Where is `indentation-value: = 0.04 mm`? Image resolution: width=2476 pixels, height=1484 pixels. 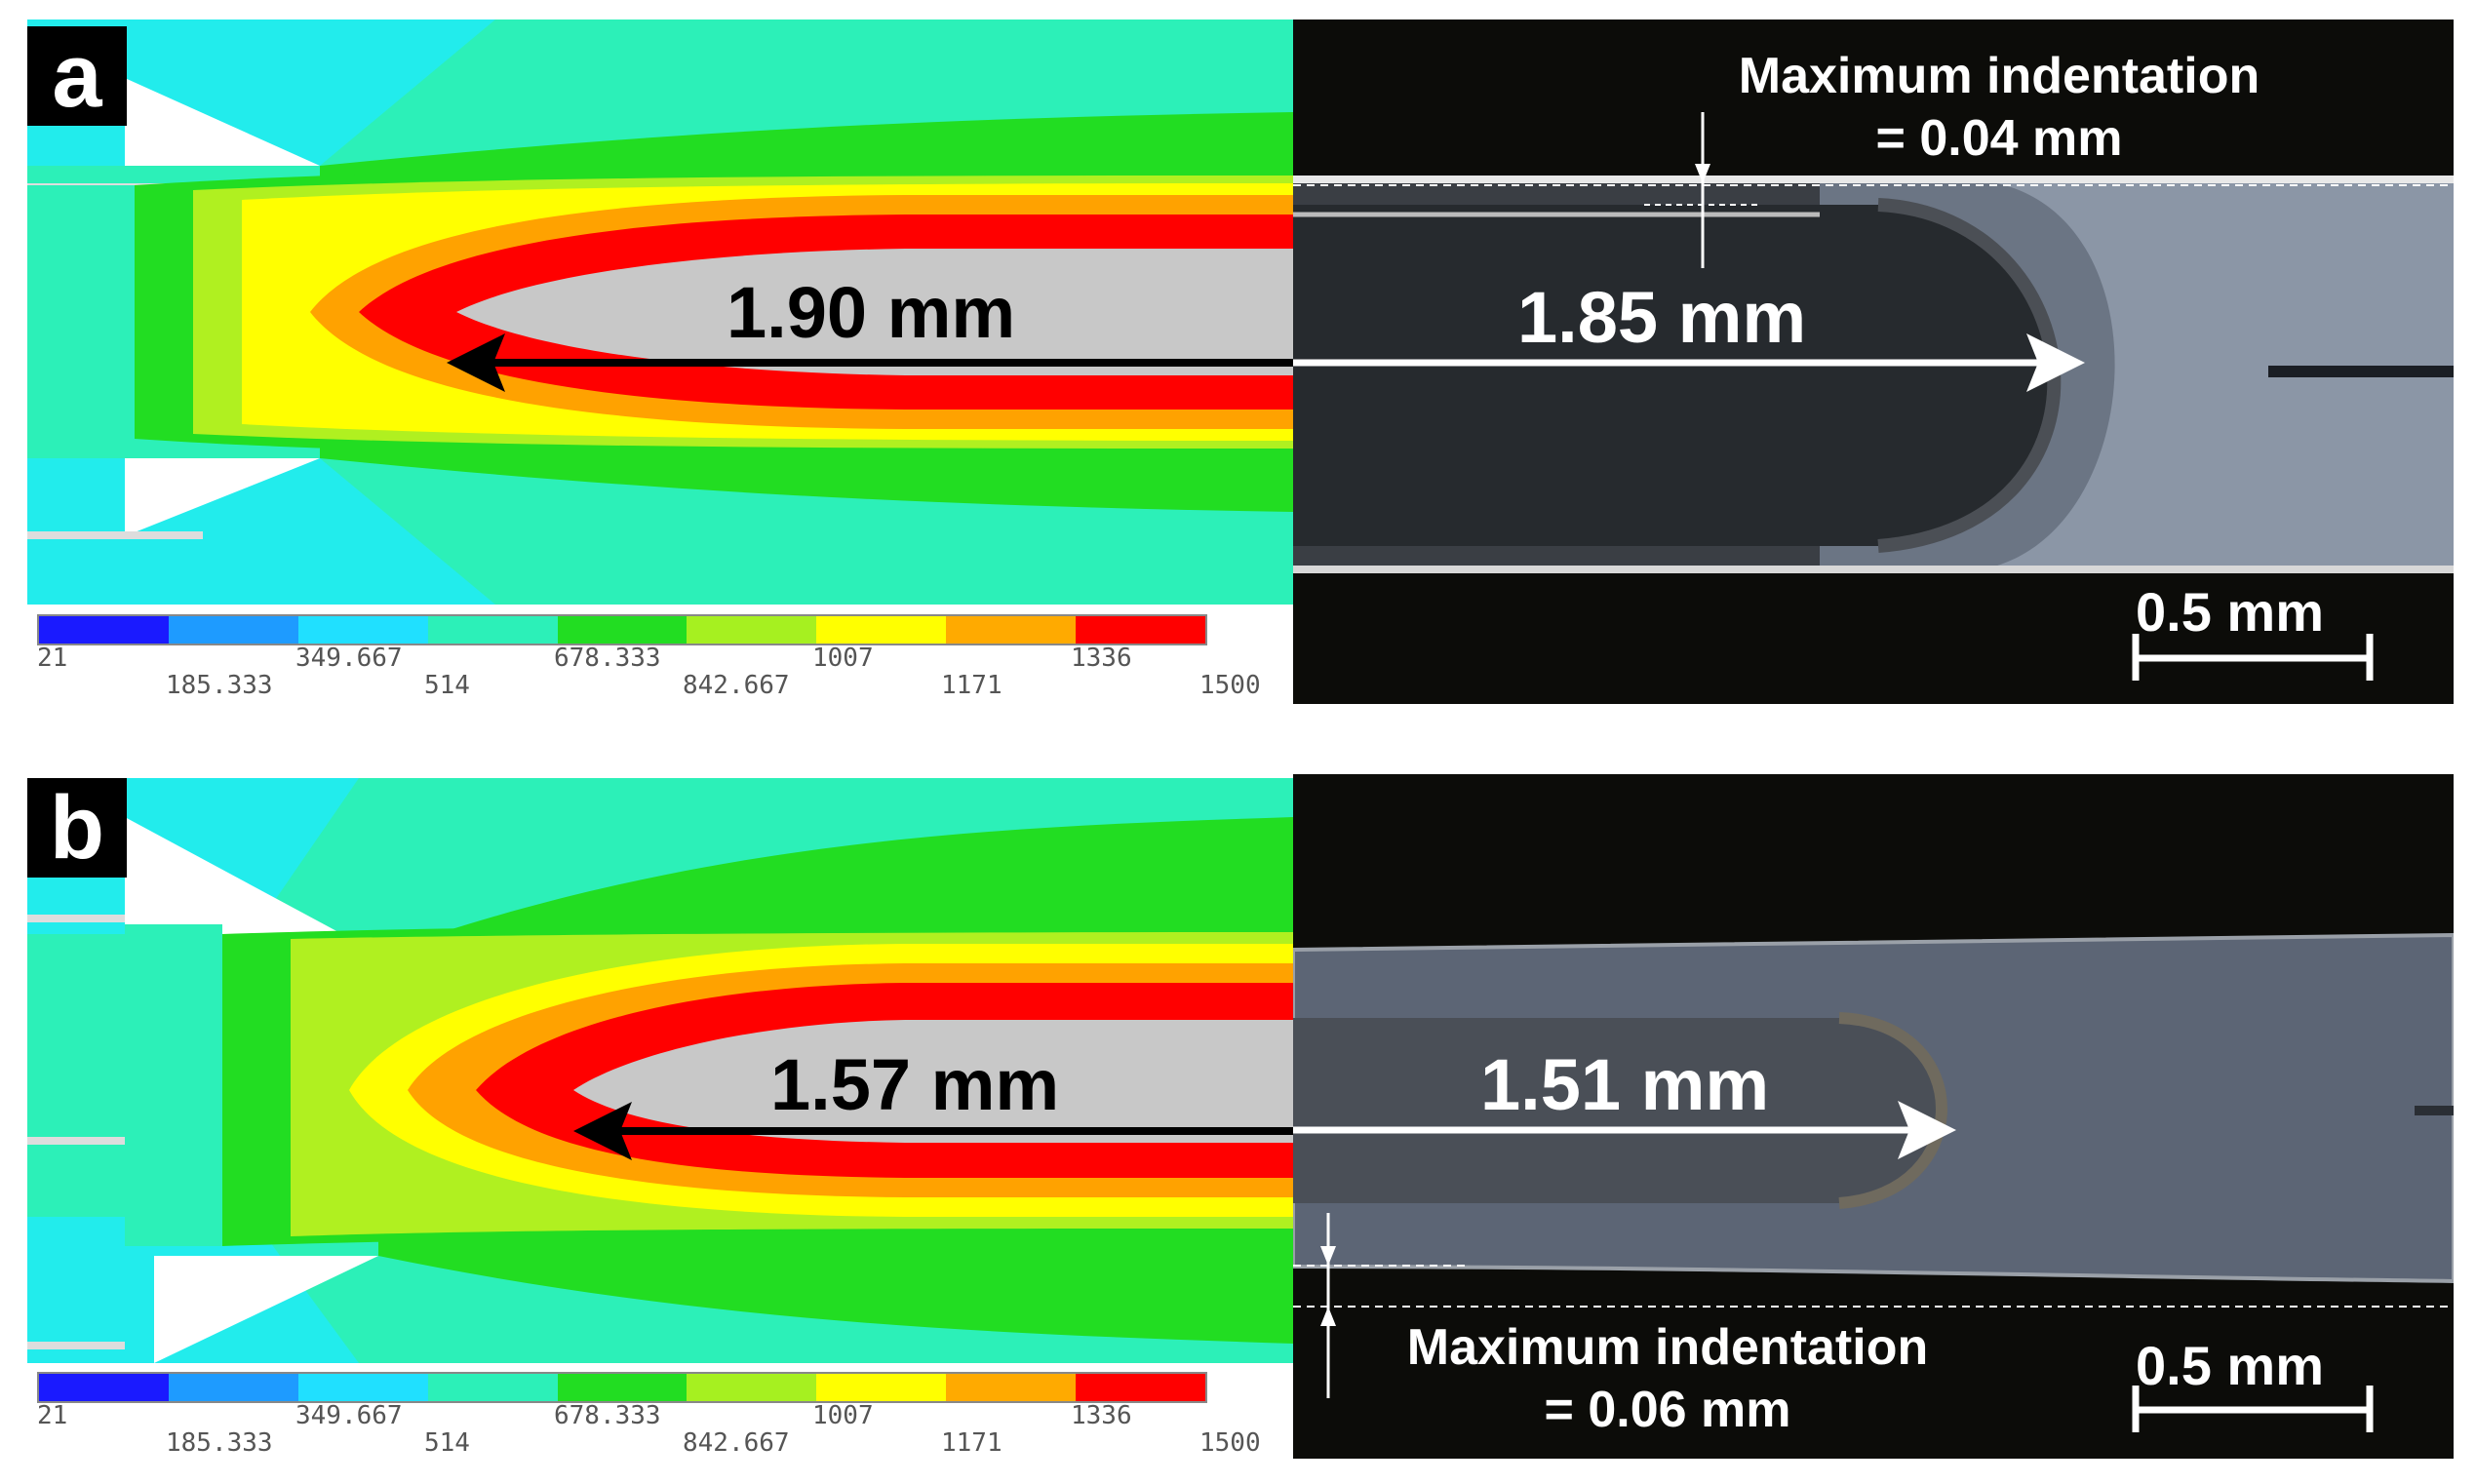
indentation-value: = 0.04 mm is located at coordinates (1999, 138).